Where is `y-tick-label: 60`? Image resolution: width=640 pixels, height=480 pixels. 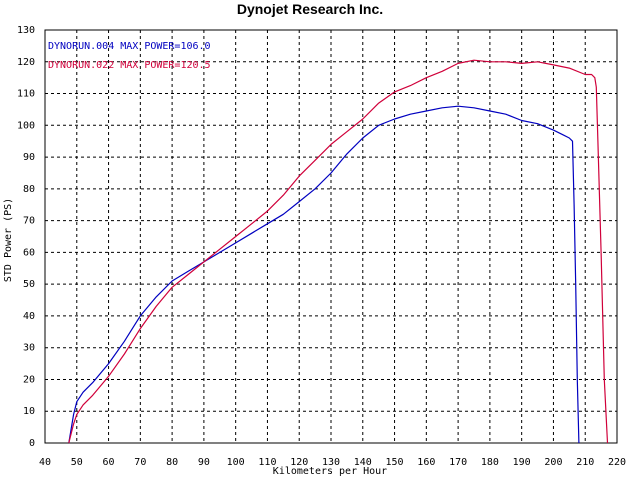
y-tick-label: 60 is located at coordinates (29, 252).